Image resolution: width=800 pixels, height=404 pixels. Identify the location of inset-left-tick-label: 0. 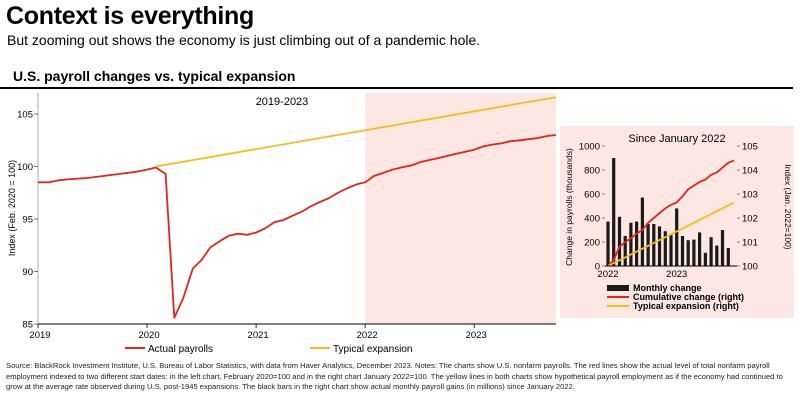
(597, 267).